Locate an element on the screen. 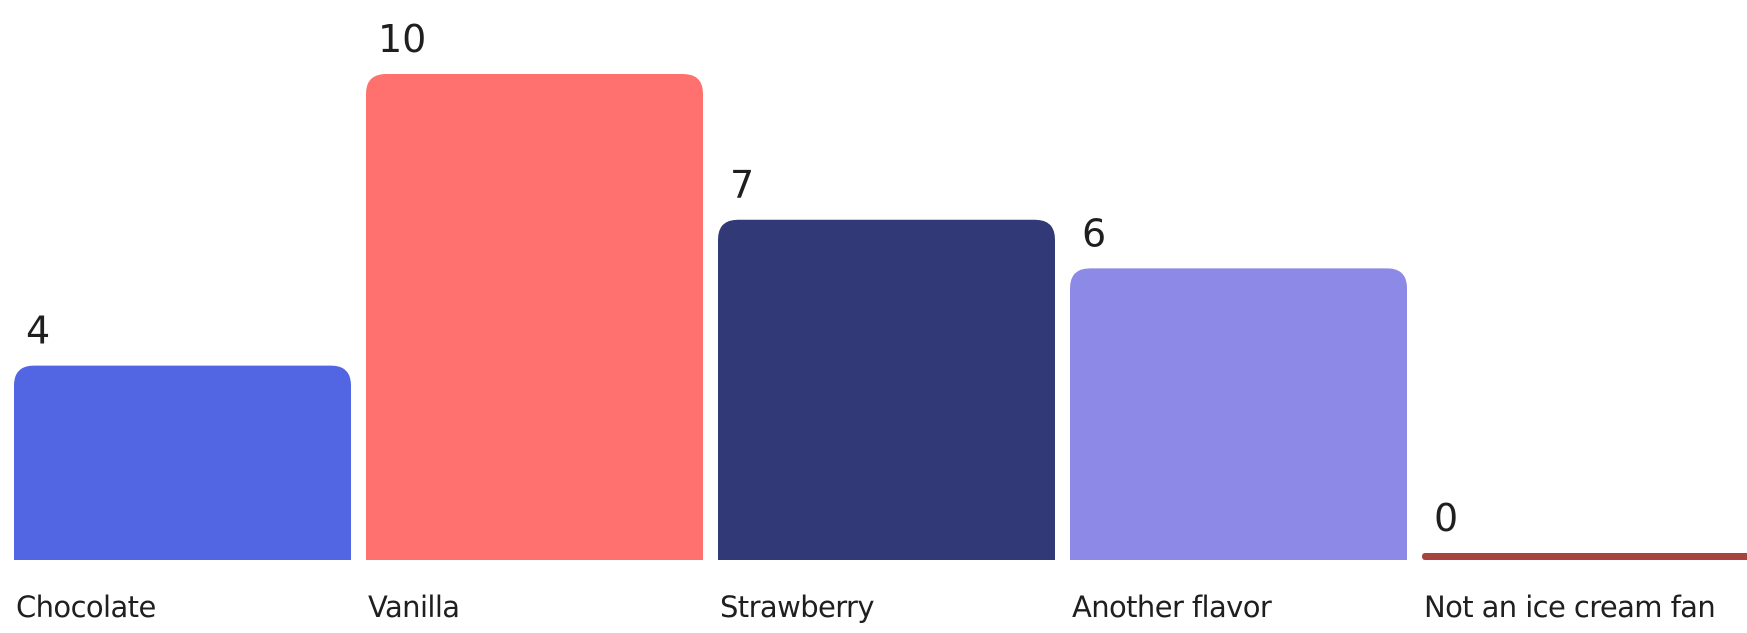 The height and width of the screenshot is (633, 1747). bar-vanilla is located at coordinates (534, 317).